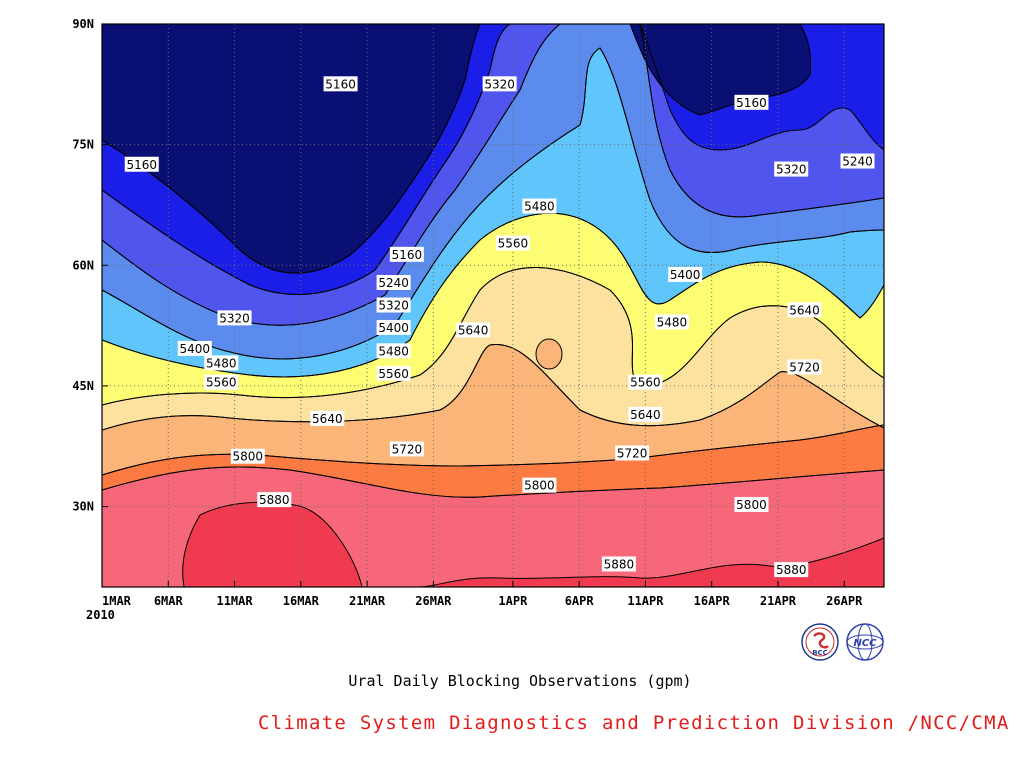 Image resolution: width=1024 pixels, height=768 pixels. I want to click on x-tick-label: 1MAR, so click(117, 601).